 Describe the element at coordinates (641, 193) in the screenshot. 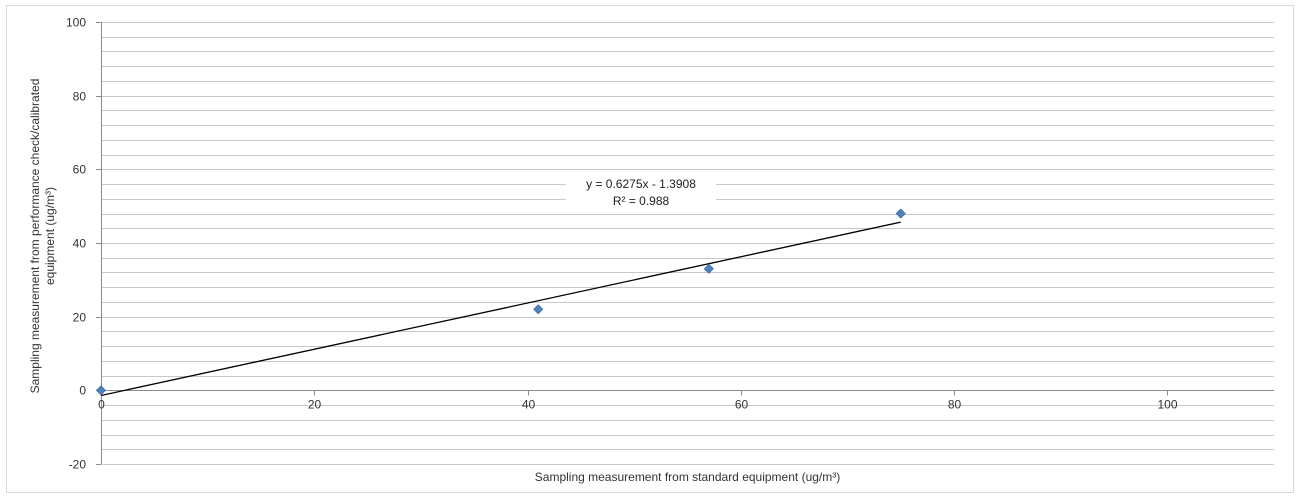

I see `trendline-label-background` at that location.